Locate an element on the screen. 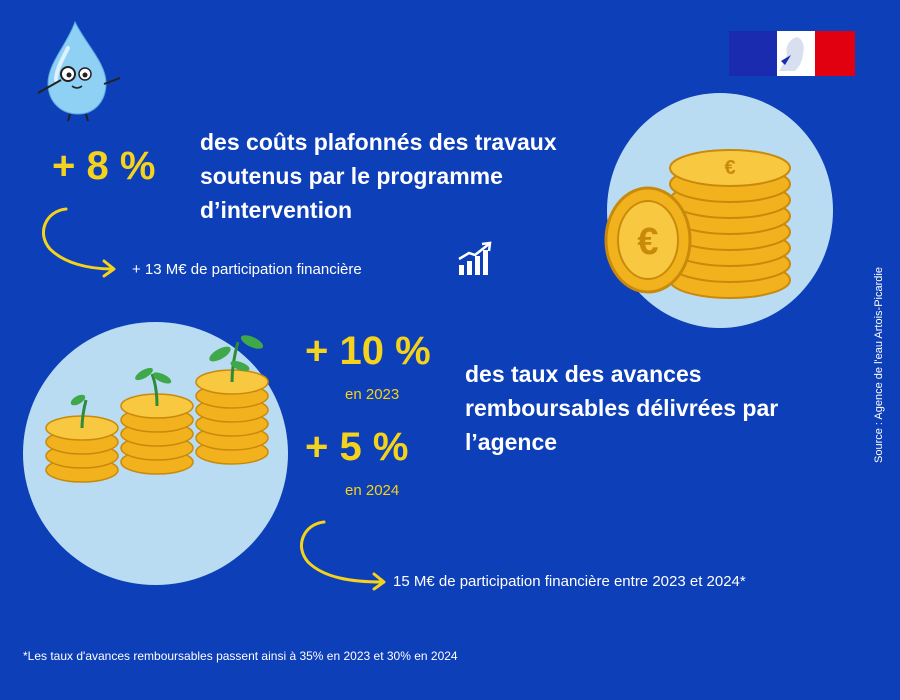  section2-line-2: remboursables délivrées par is located at coordinates (622, 408).